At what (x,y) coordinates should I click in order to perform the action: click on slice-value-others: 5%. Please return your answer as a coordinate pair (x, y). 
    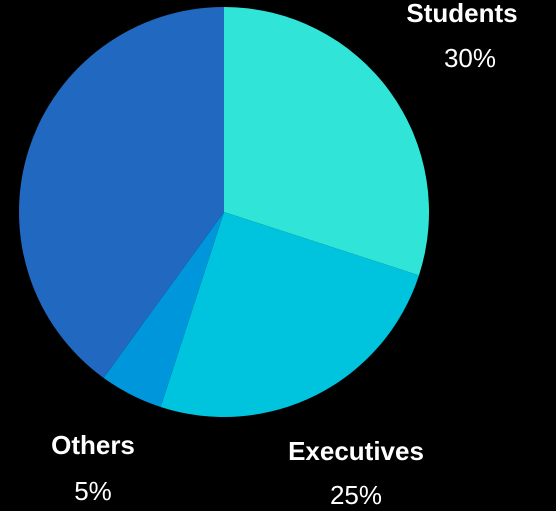
    Looking at the image, I should click on (93, 491).